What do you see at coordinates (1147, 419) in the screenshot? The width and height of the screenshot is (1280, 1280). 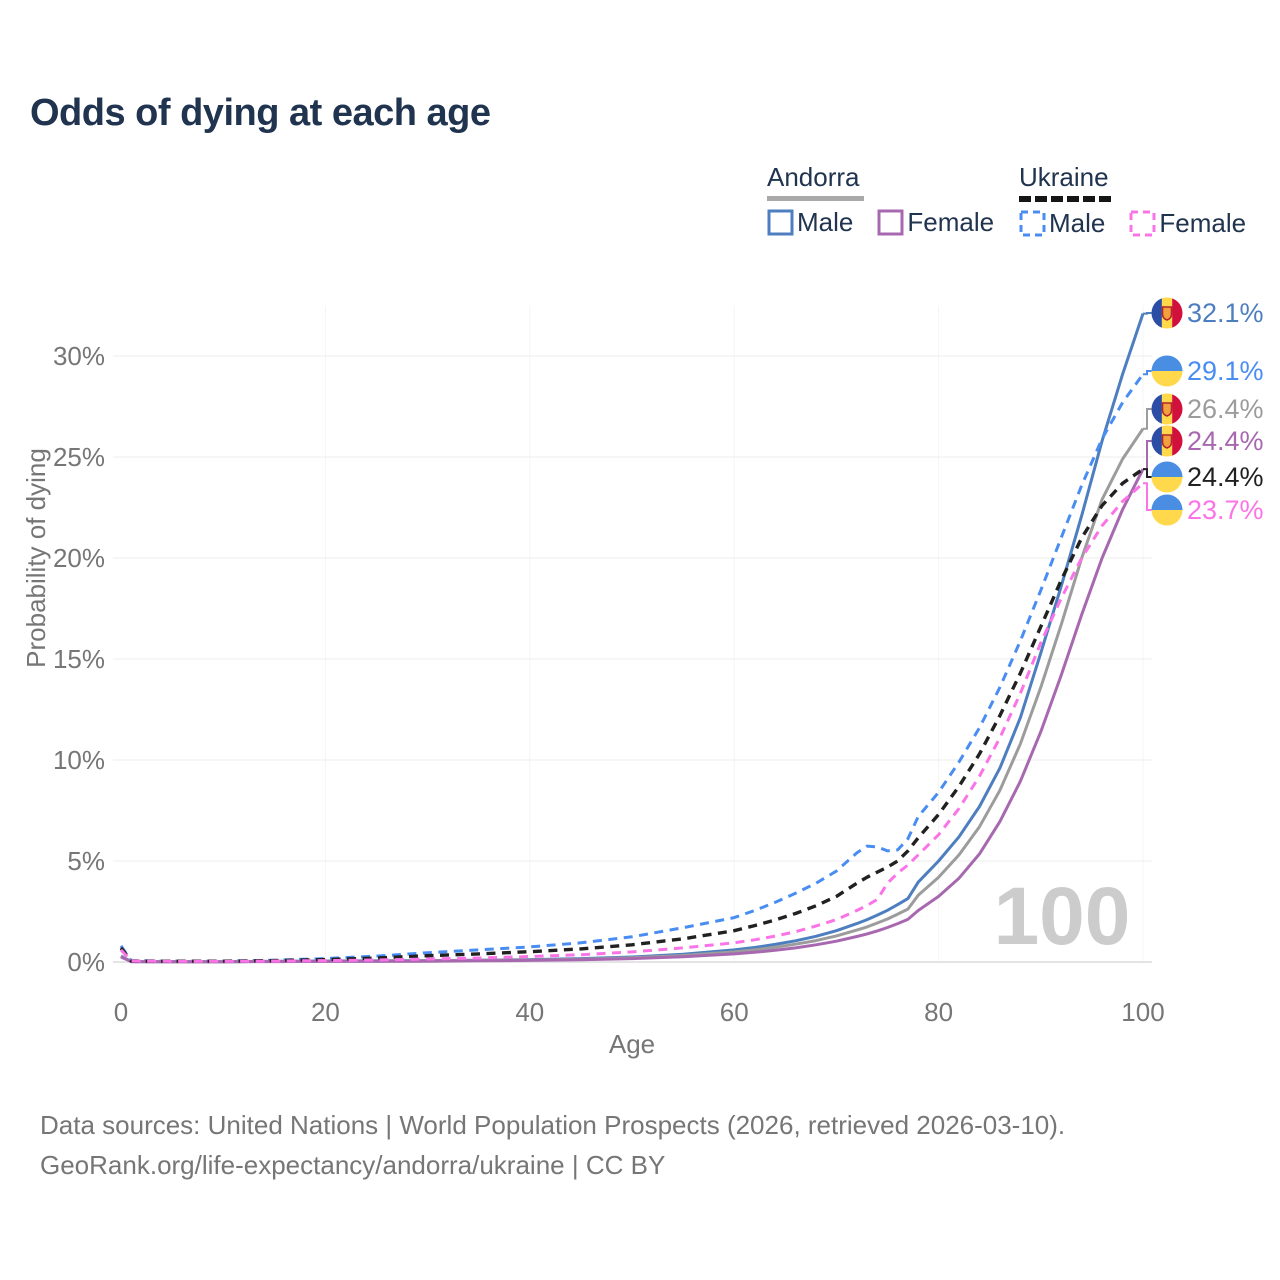 I see `leader-andorra-both` at bounding box center [1147, 419].